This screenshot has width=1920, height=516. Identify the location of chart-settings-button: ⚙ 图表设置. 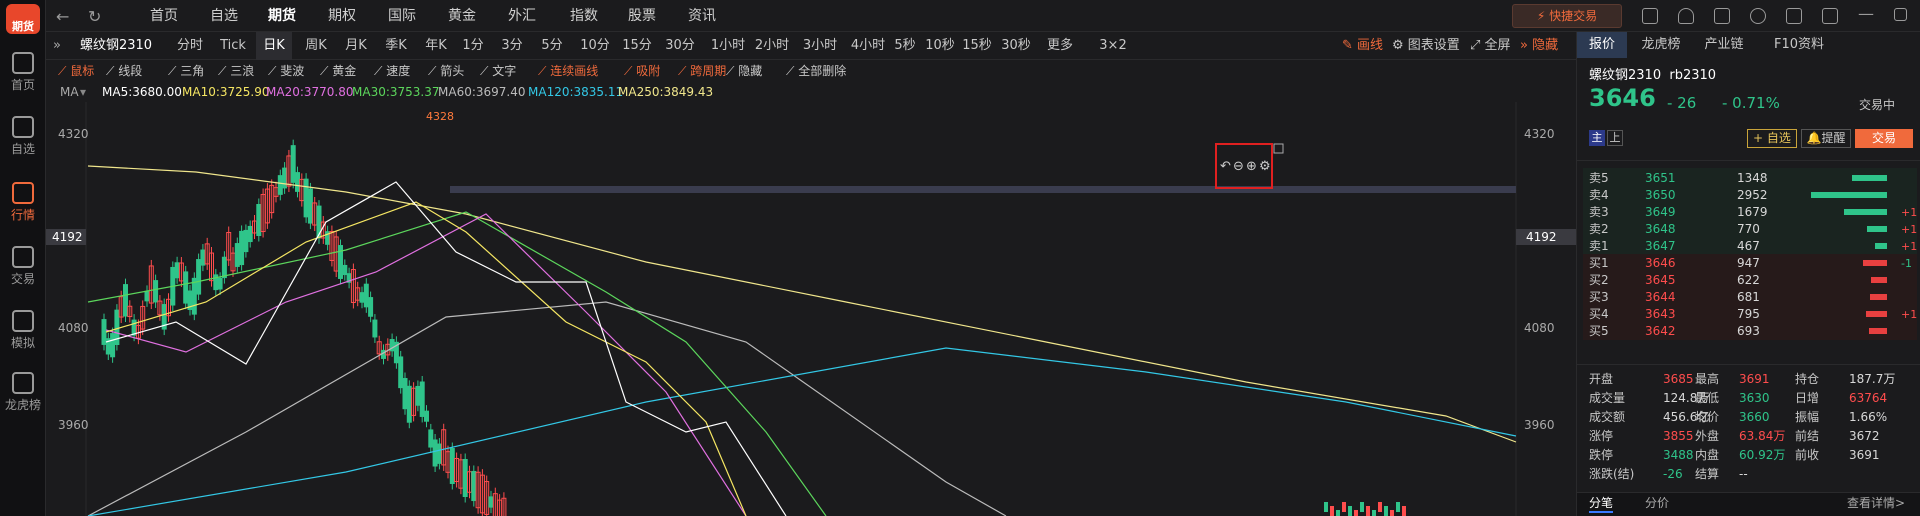
(1426, 45).